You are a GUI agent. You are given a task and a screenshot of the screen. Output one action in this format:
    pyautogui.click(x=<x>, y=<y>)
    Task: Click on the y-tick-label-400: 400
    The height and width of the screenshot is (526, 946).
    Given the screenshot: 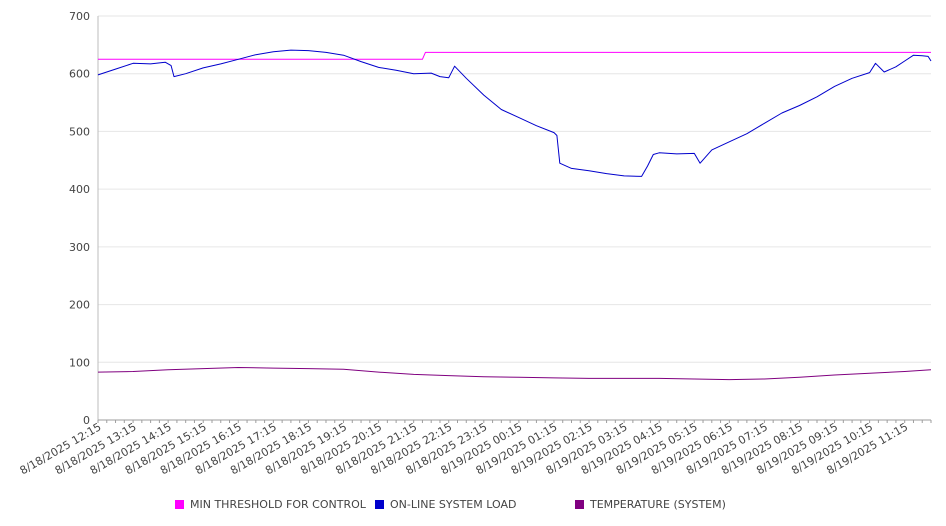 What is the action you would take?
    pyautogui.click(x=79, y=189)
    